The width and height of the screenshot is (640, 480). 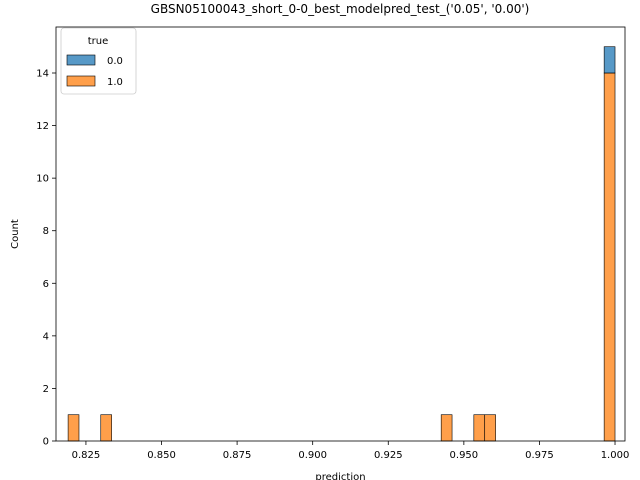 What do you see at coordinates (46, 442) in the screenshot?
I see `y-tick-label: 0` at bounding box center [46, 442].